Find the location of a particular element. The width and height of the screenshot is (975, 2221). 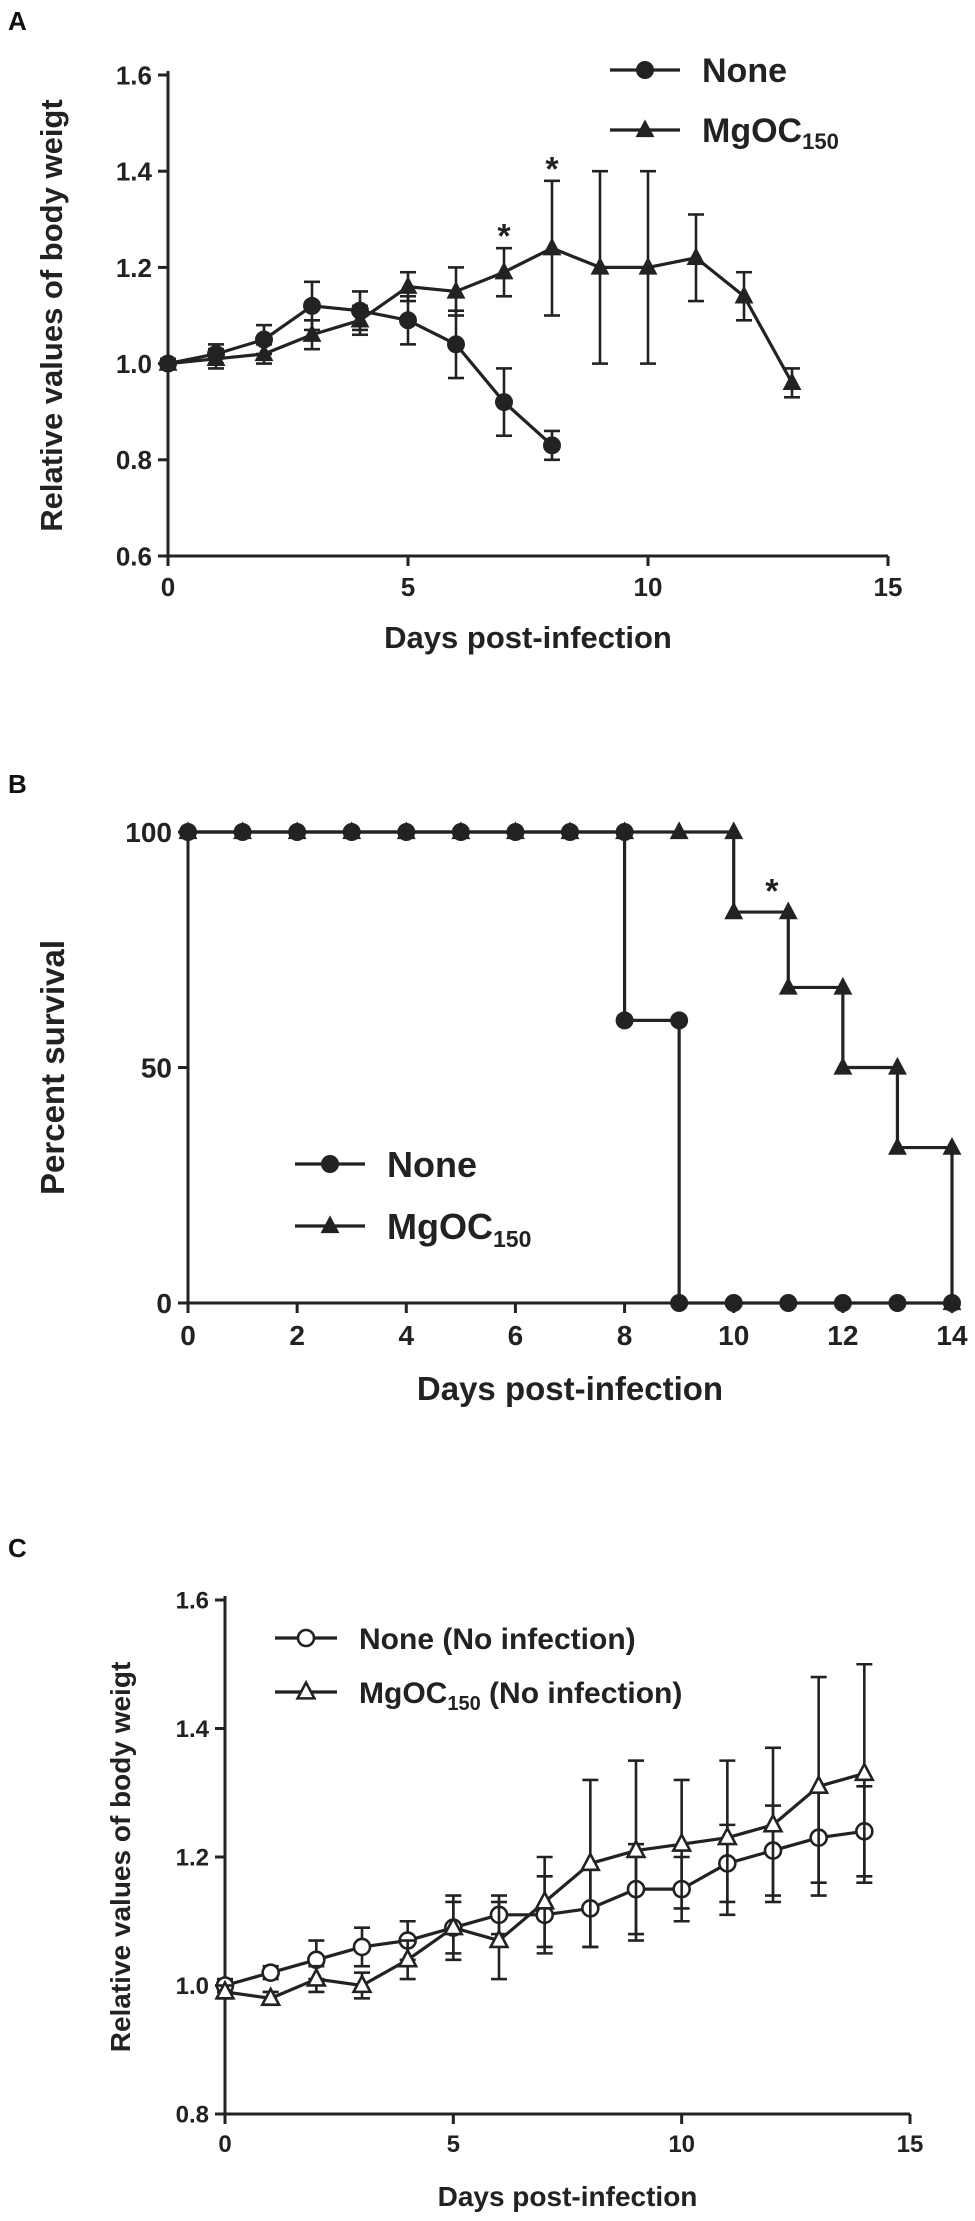

x-tick-label: 12 is located at coordinates (842, 1335).